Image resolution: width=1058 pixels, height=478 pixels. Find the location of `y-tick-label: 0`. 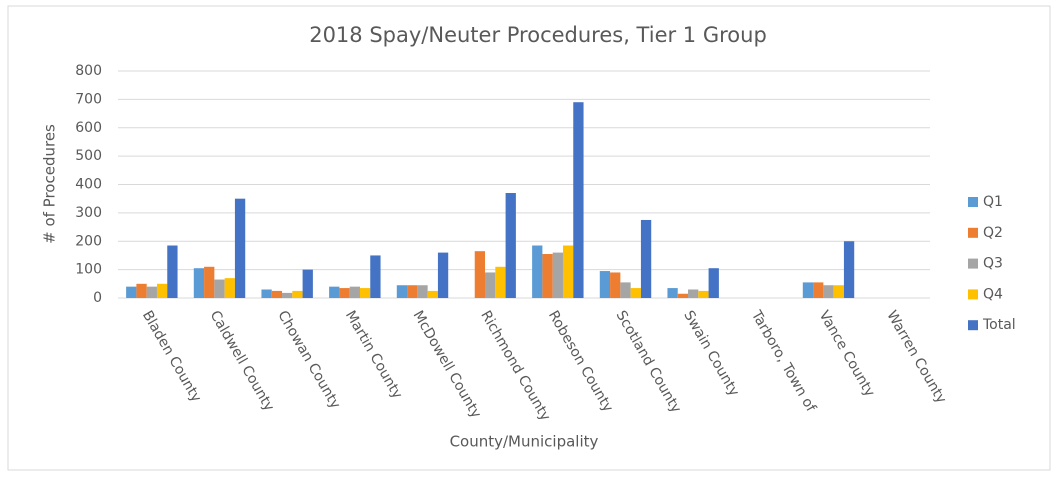

y-tick-label: 0 is located at coordinates (97, 298).